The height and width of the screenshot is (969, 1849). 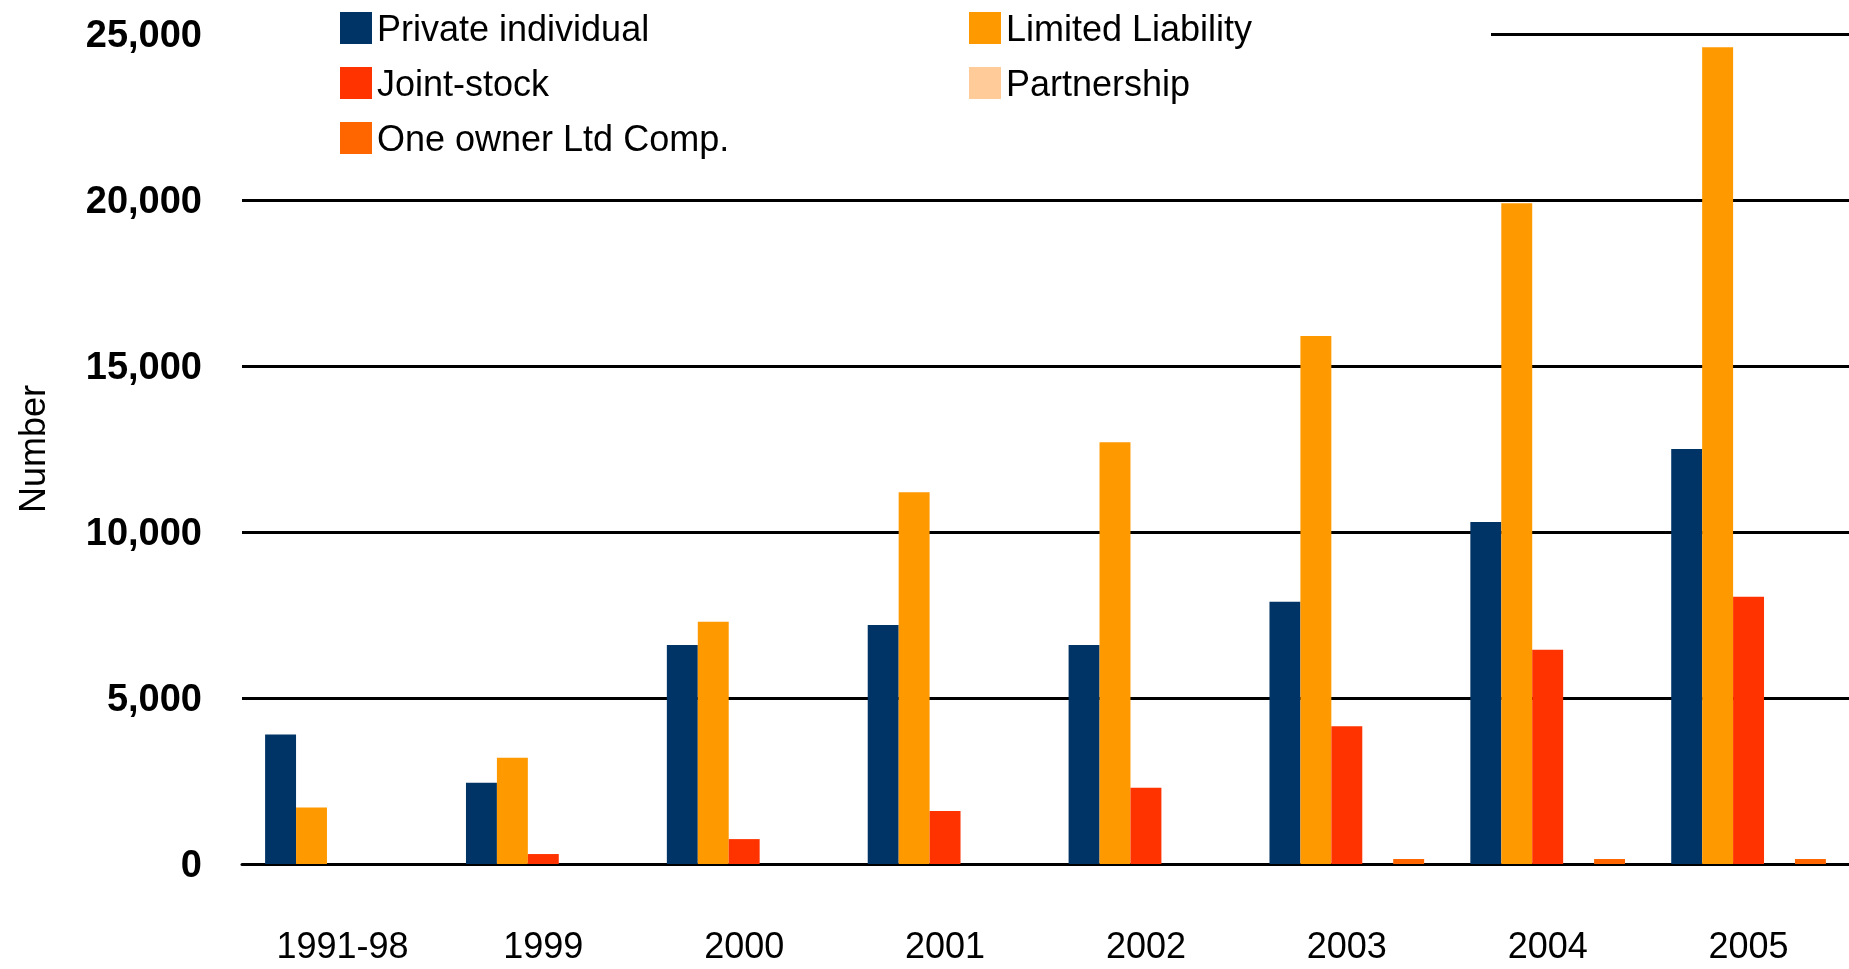 I want to click on x-tick-label: 2005, so click(x=1748, y=945).